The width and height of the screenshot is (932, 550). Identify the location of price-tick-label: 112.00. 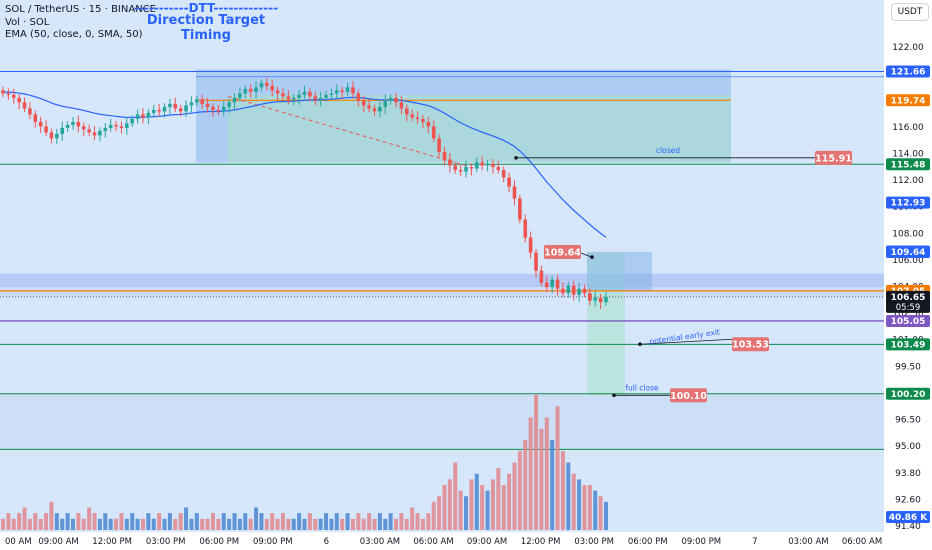
(908, 181).